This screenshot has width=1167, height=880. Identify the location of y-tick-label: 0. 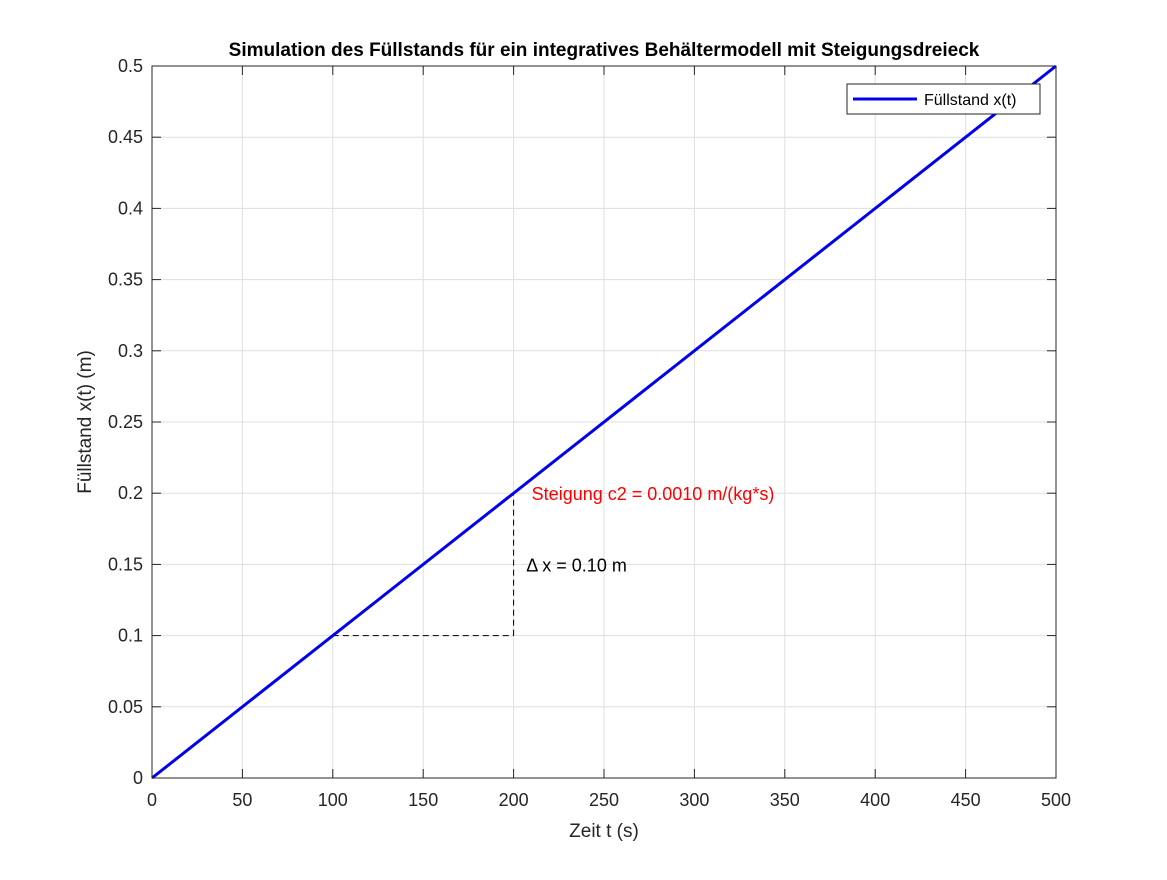
(138, 778).